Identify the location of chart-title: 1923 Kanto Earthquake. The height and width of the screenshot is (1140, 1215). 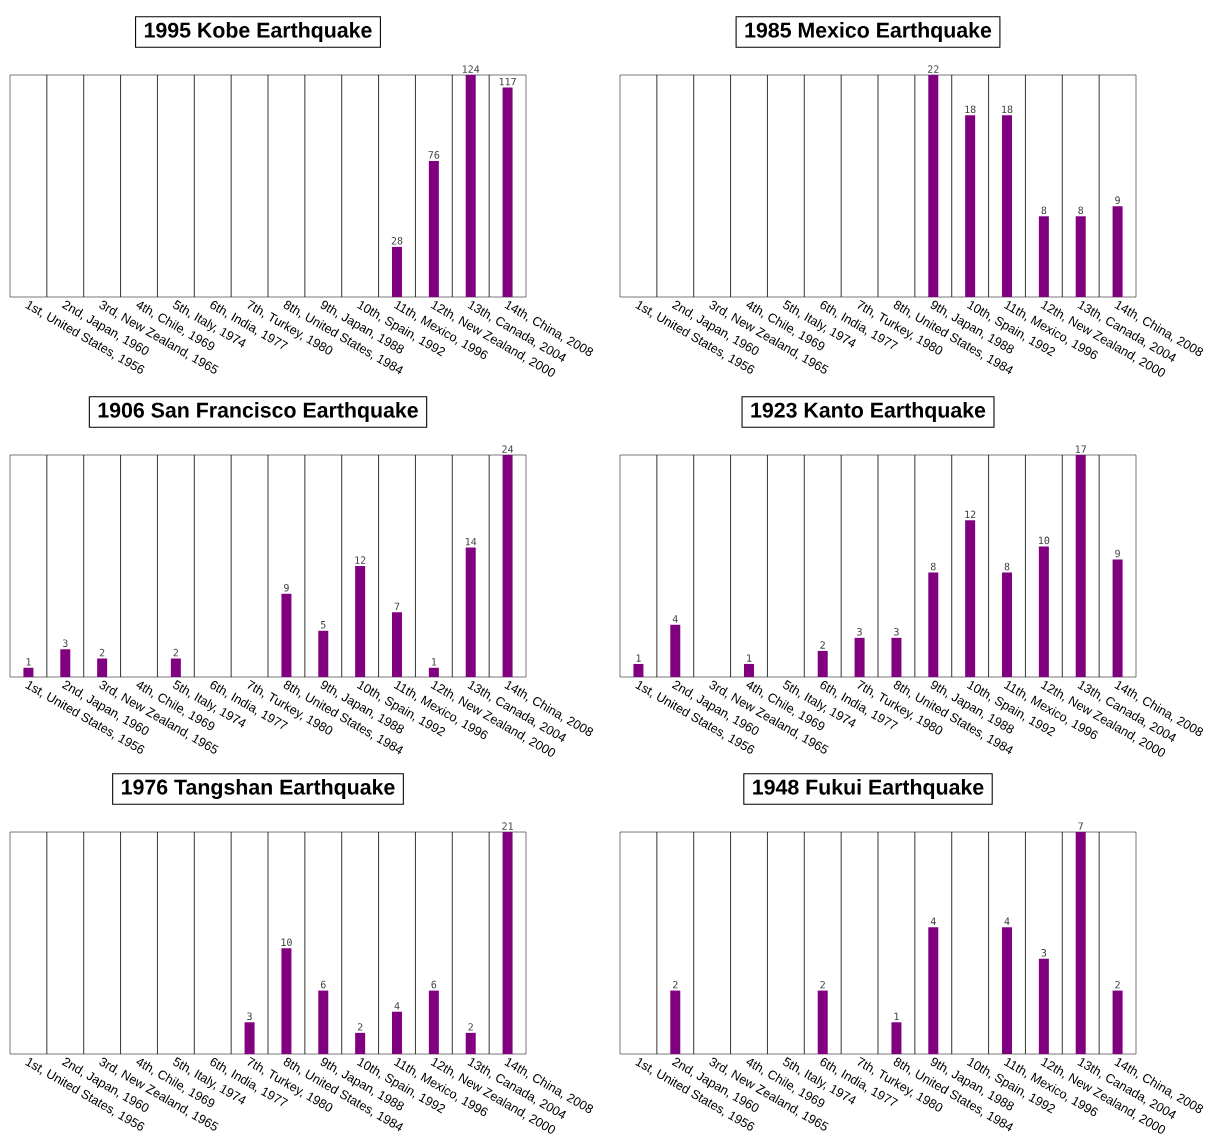
(868, 412).